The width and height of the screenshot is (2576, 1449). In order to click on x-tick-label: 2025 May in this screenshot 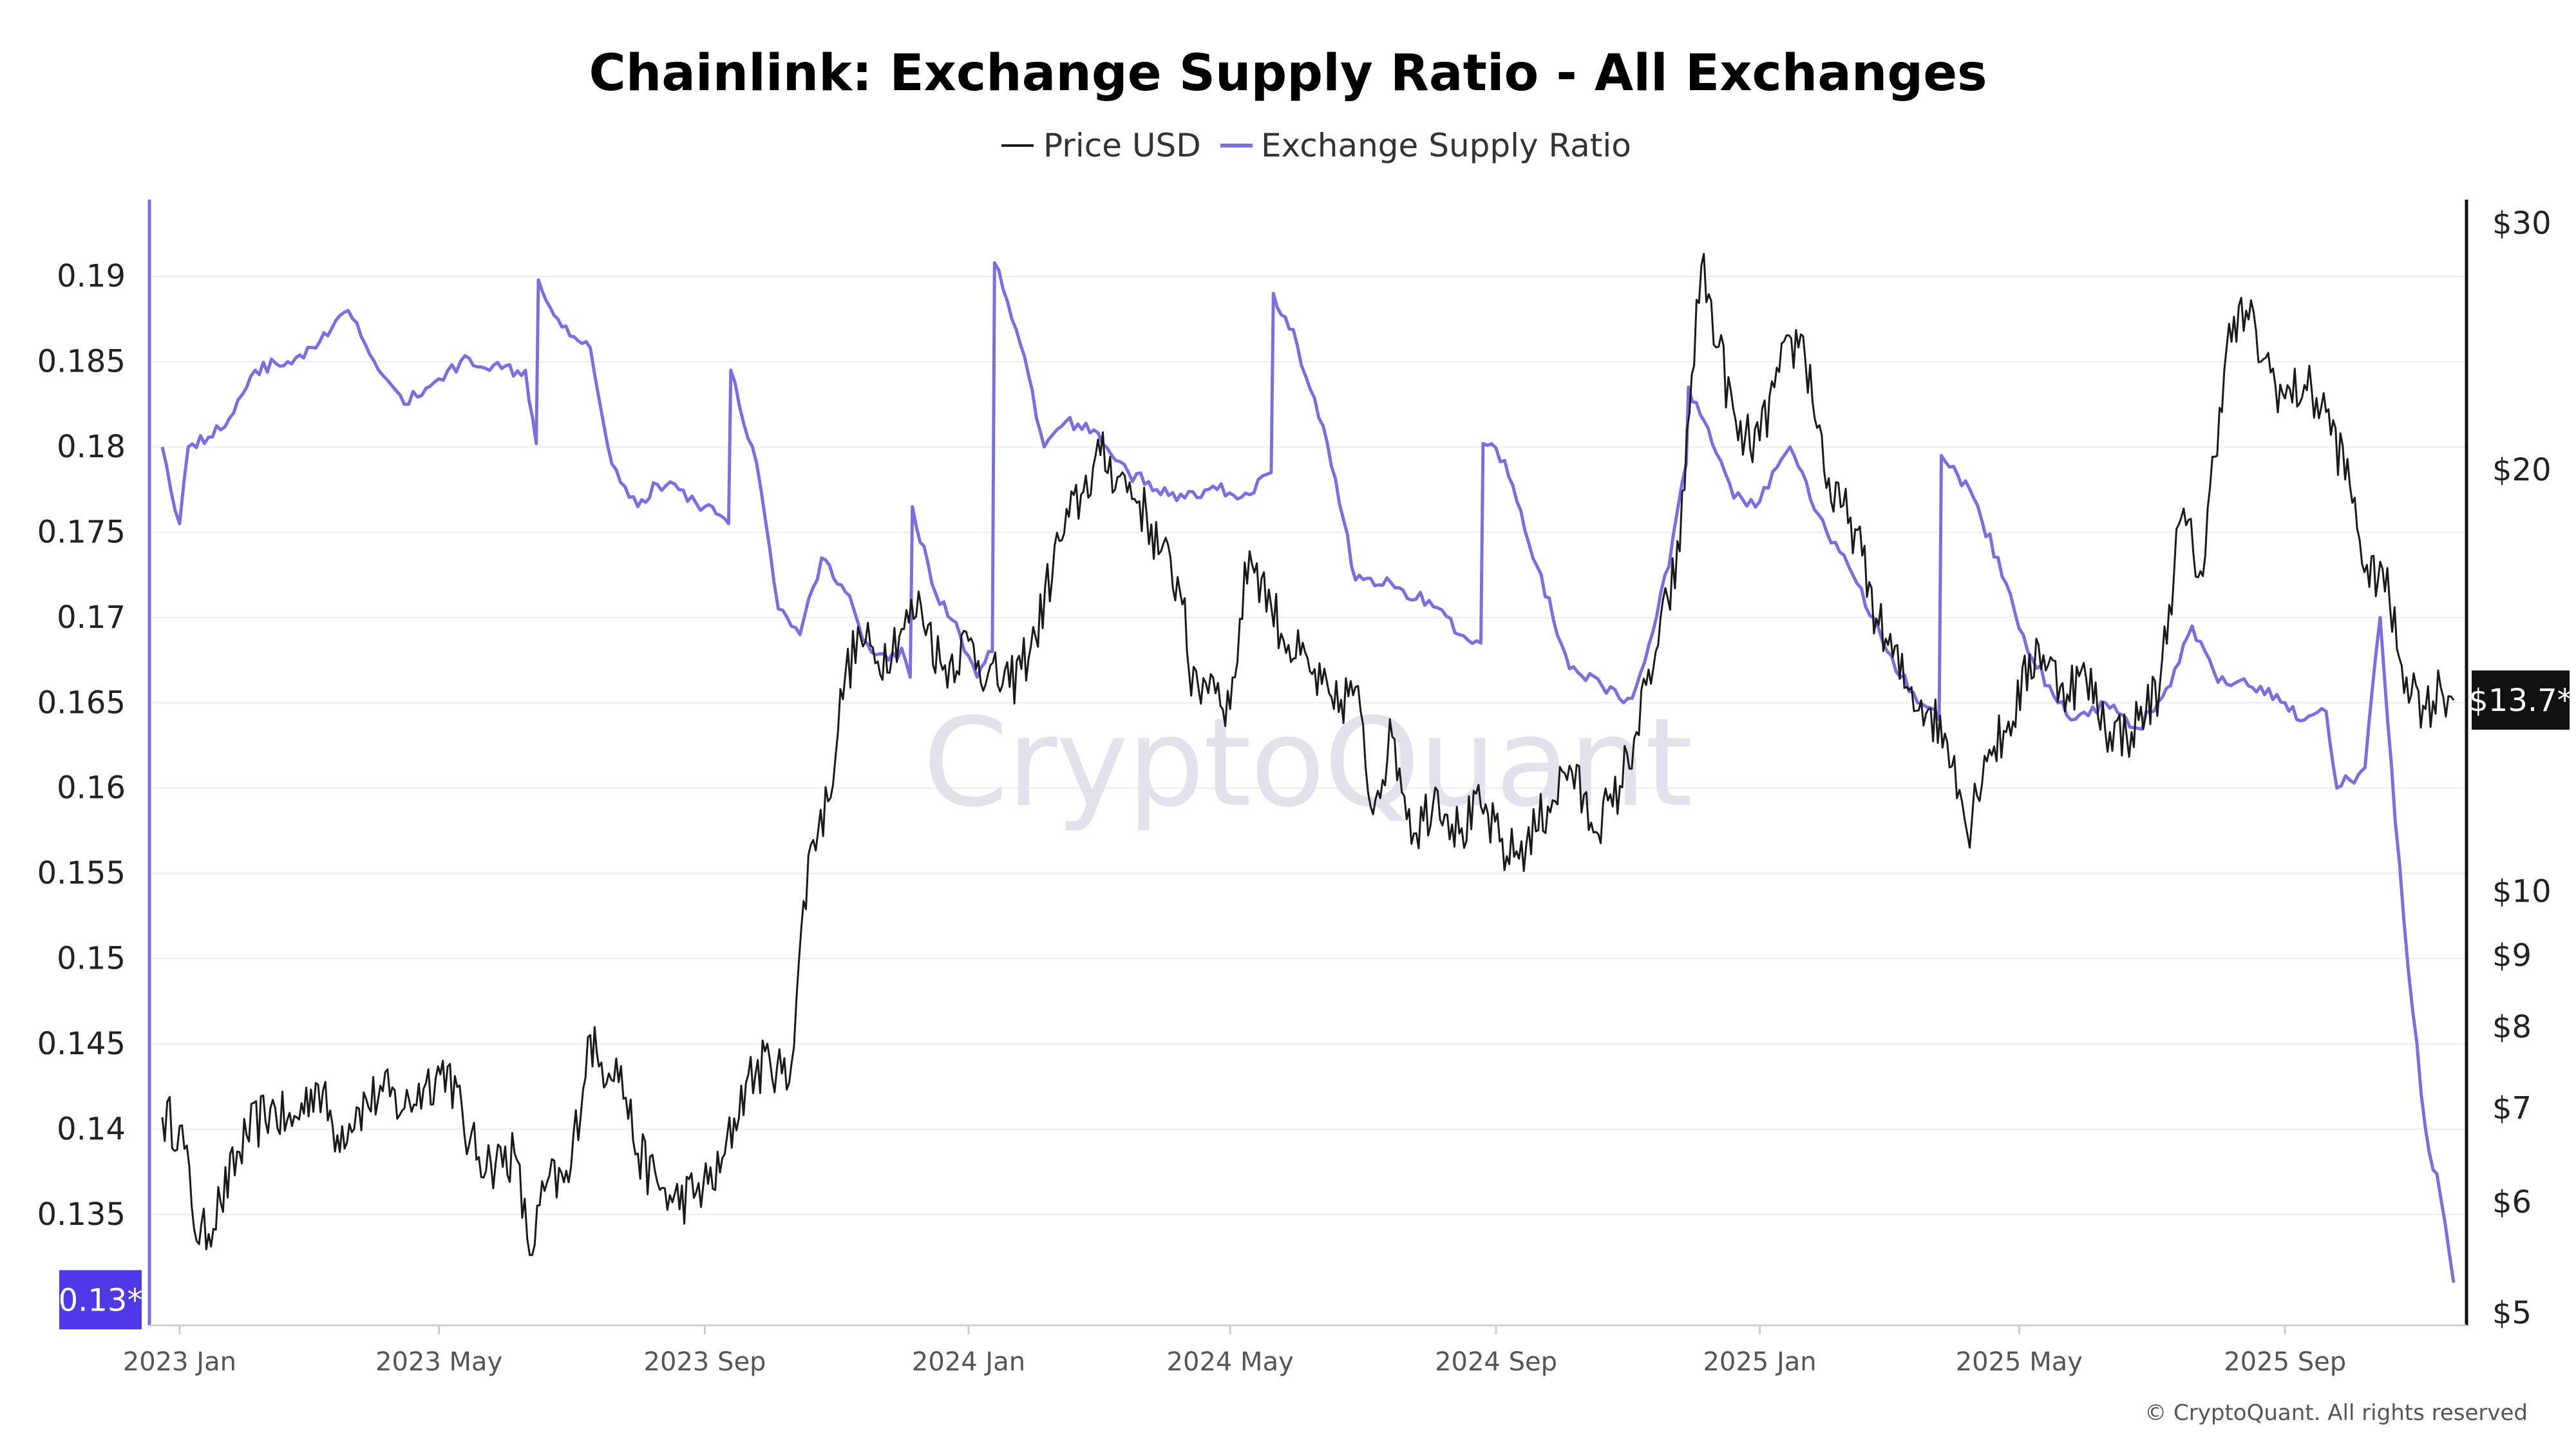, I will do `click(2020, 1362)`.